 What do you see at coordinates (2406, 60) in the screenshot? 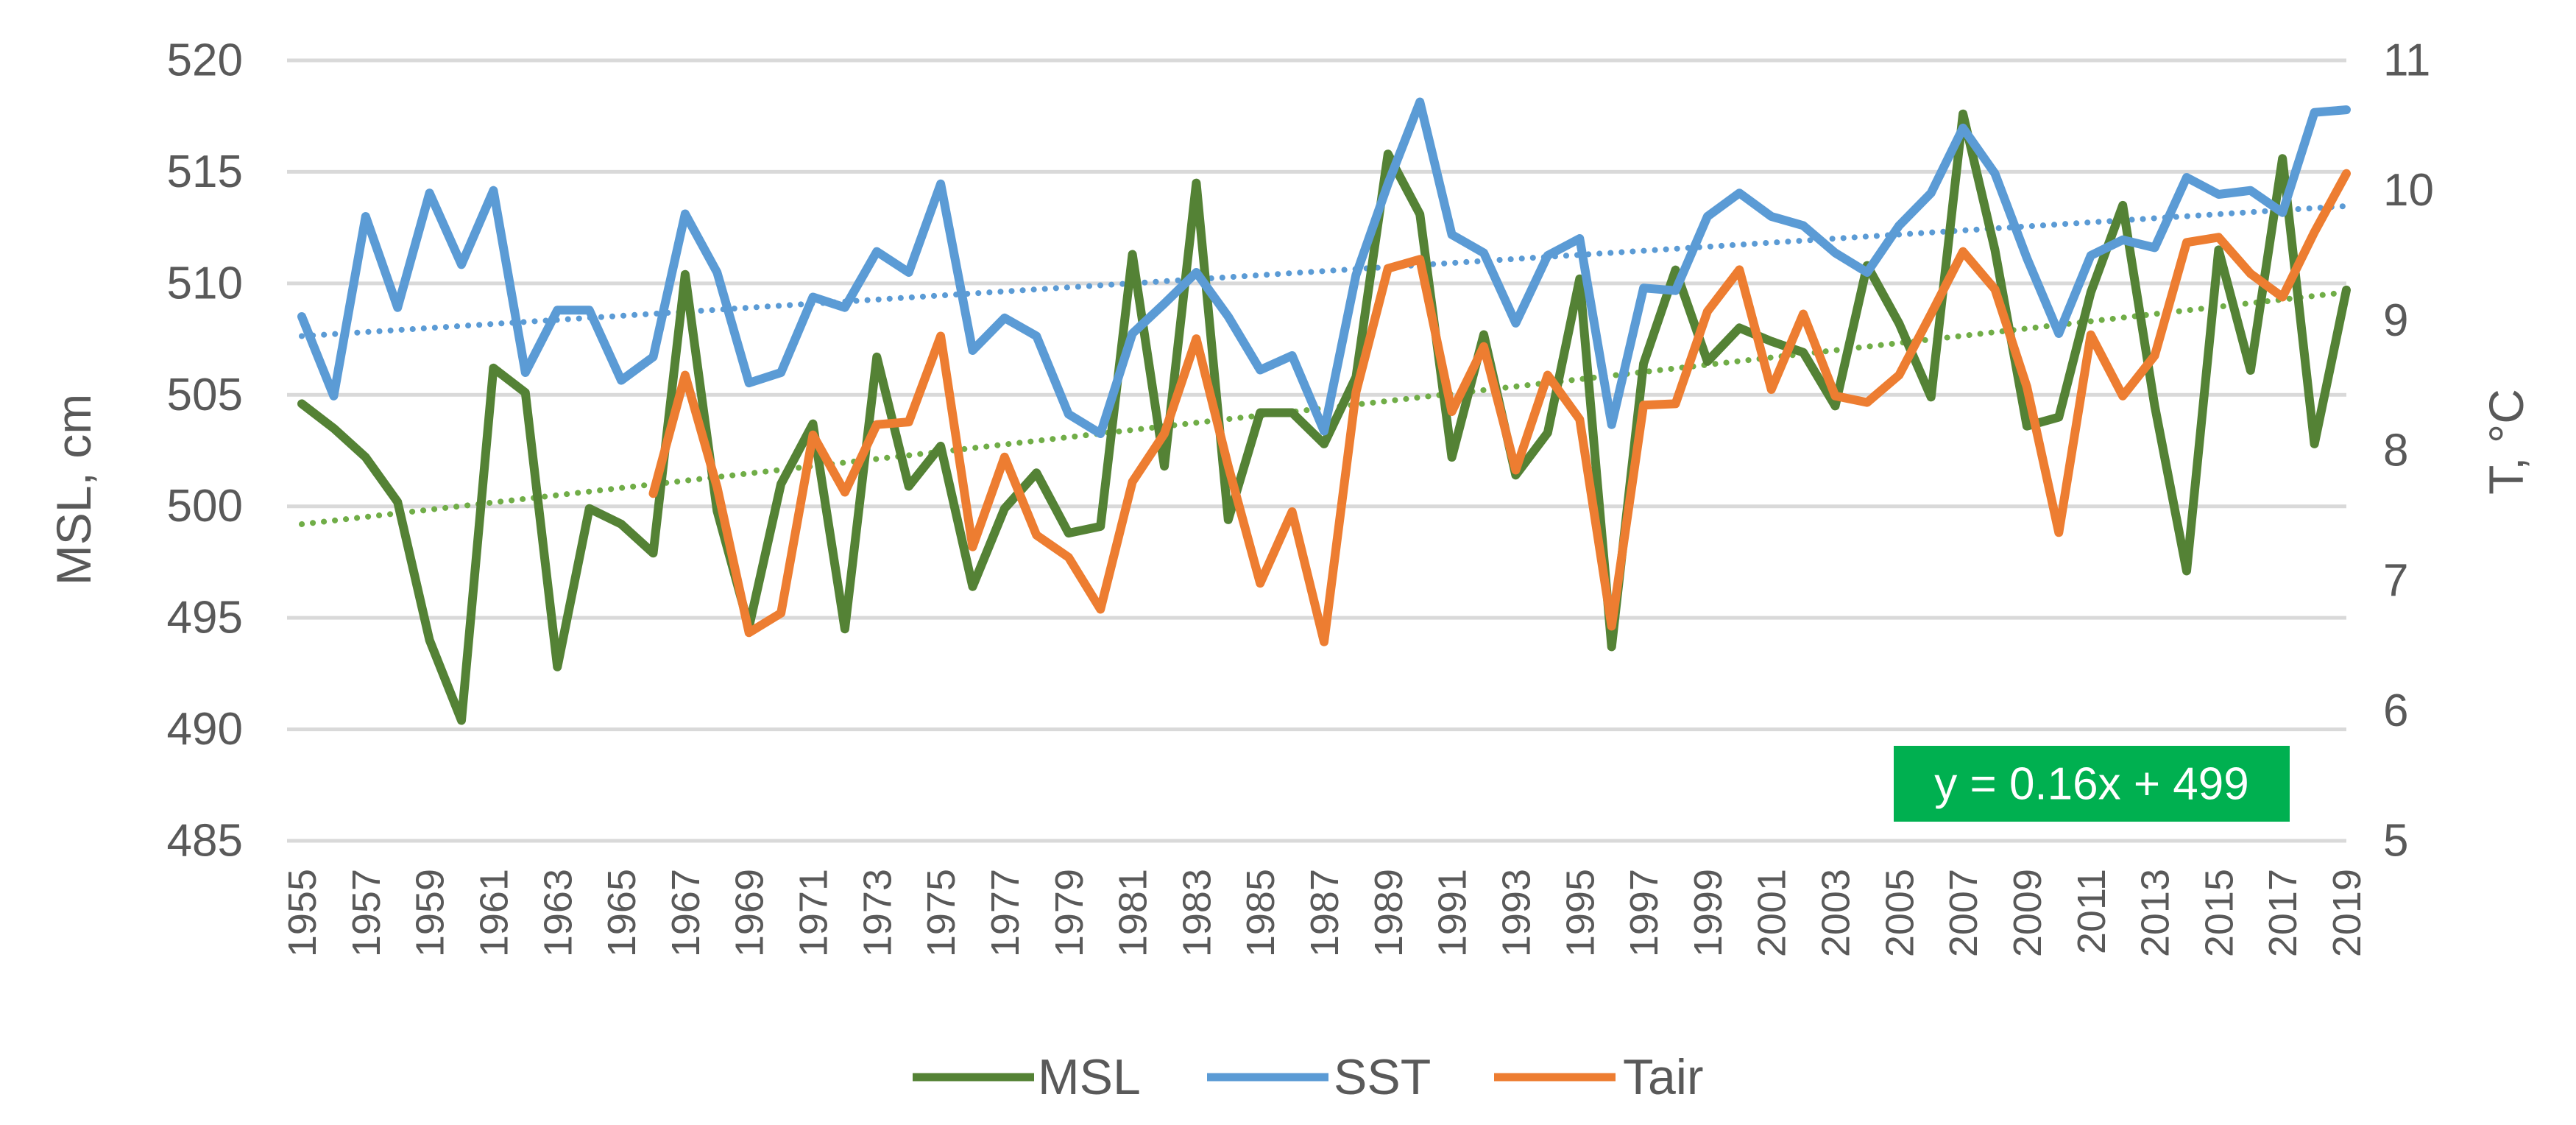
I see `y-right-tick-label: 11` at bounding box center [2406, 60].